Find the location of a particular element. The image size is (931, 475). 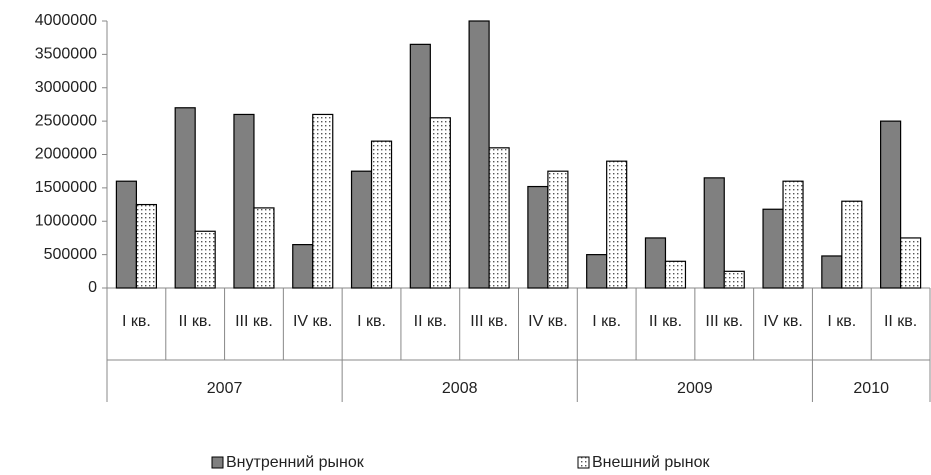

year-label: 2010 is located at coordinates (871, 388).